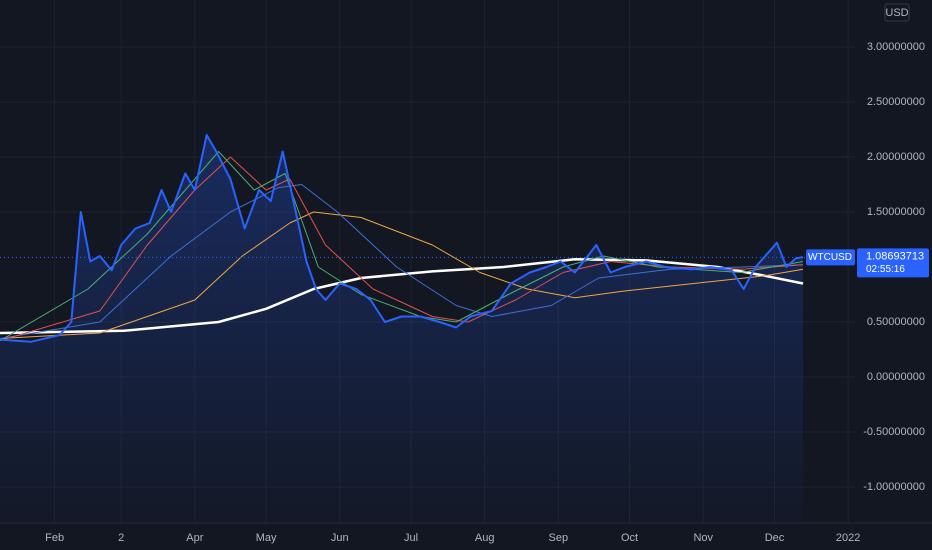  What do you see at coordinates (896, 212) in the screenshot?
I see `y-tick-label: 1.50000000` at bounding box center [896, 212].